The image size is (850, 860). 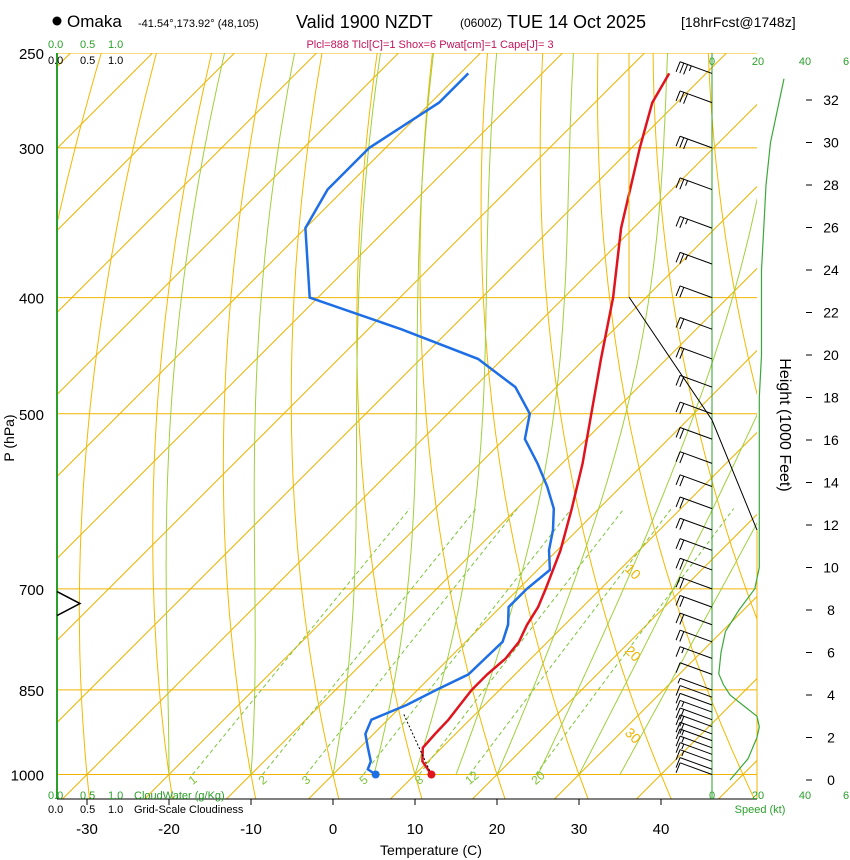 What do you see at coordinates (115, 796) in the screenshot?
I see `cloudwater-scale-bottom-2: 1.0` at bounding box center [115, 796].